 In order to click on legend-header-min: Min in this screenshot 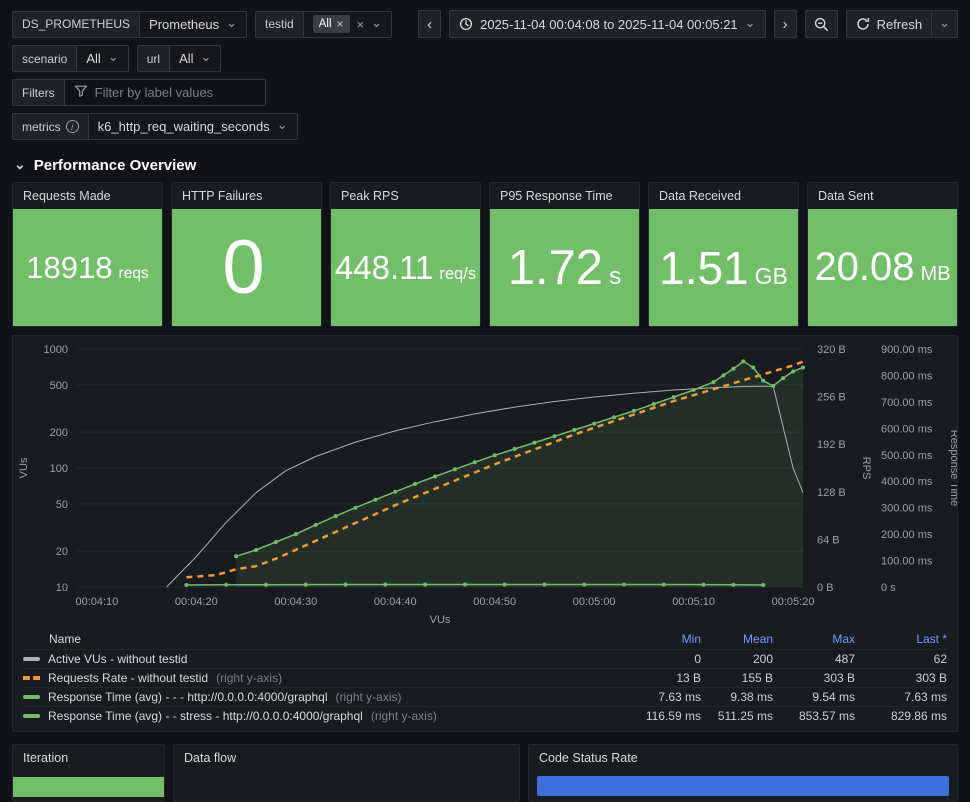, I will do `click(691, 638)`.